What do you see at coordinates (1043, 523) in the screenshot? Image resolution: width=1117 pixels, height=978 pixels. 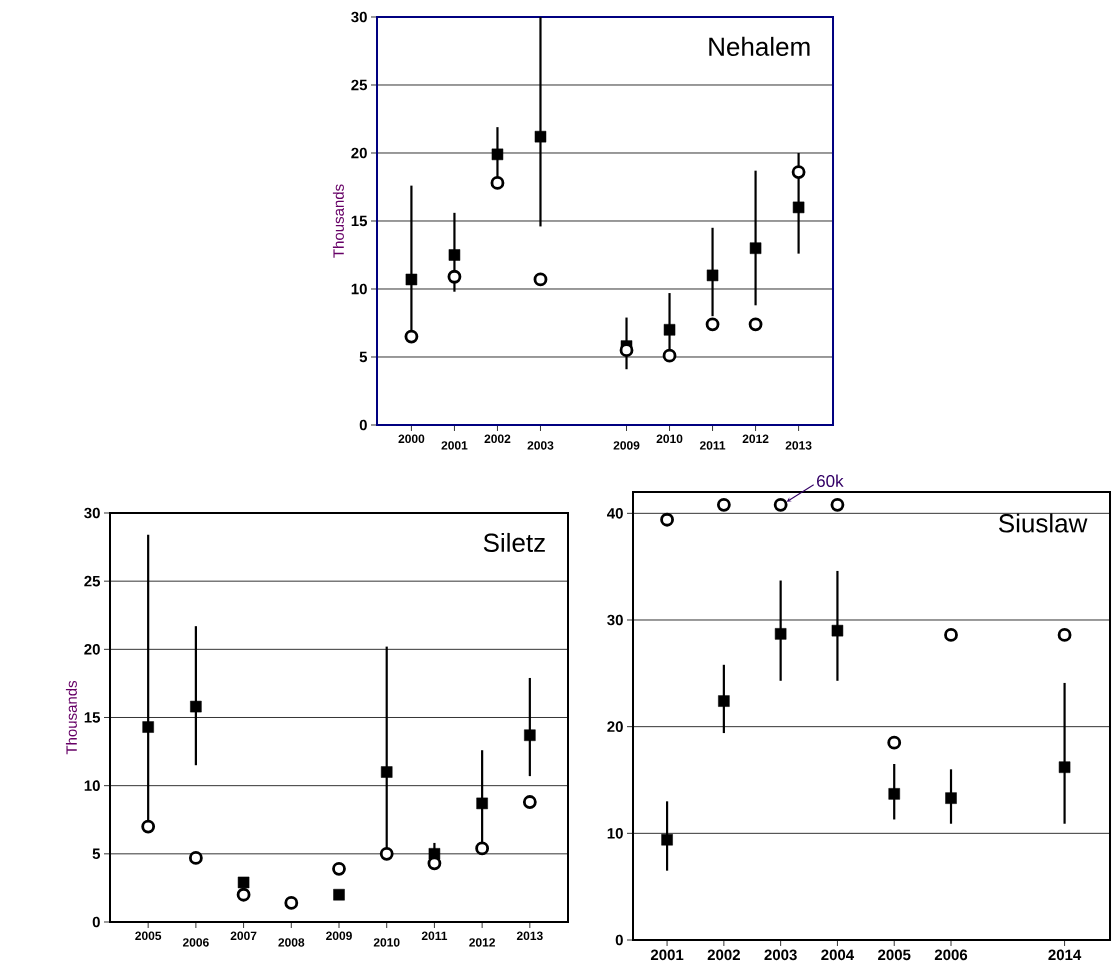 I see `text: Siuslaw` at bounding box center [1043, 523].